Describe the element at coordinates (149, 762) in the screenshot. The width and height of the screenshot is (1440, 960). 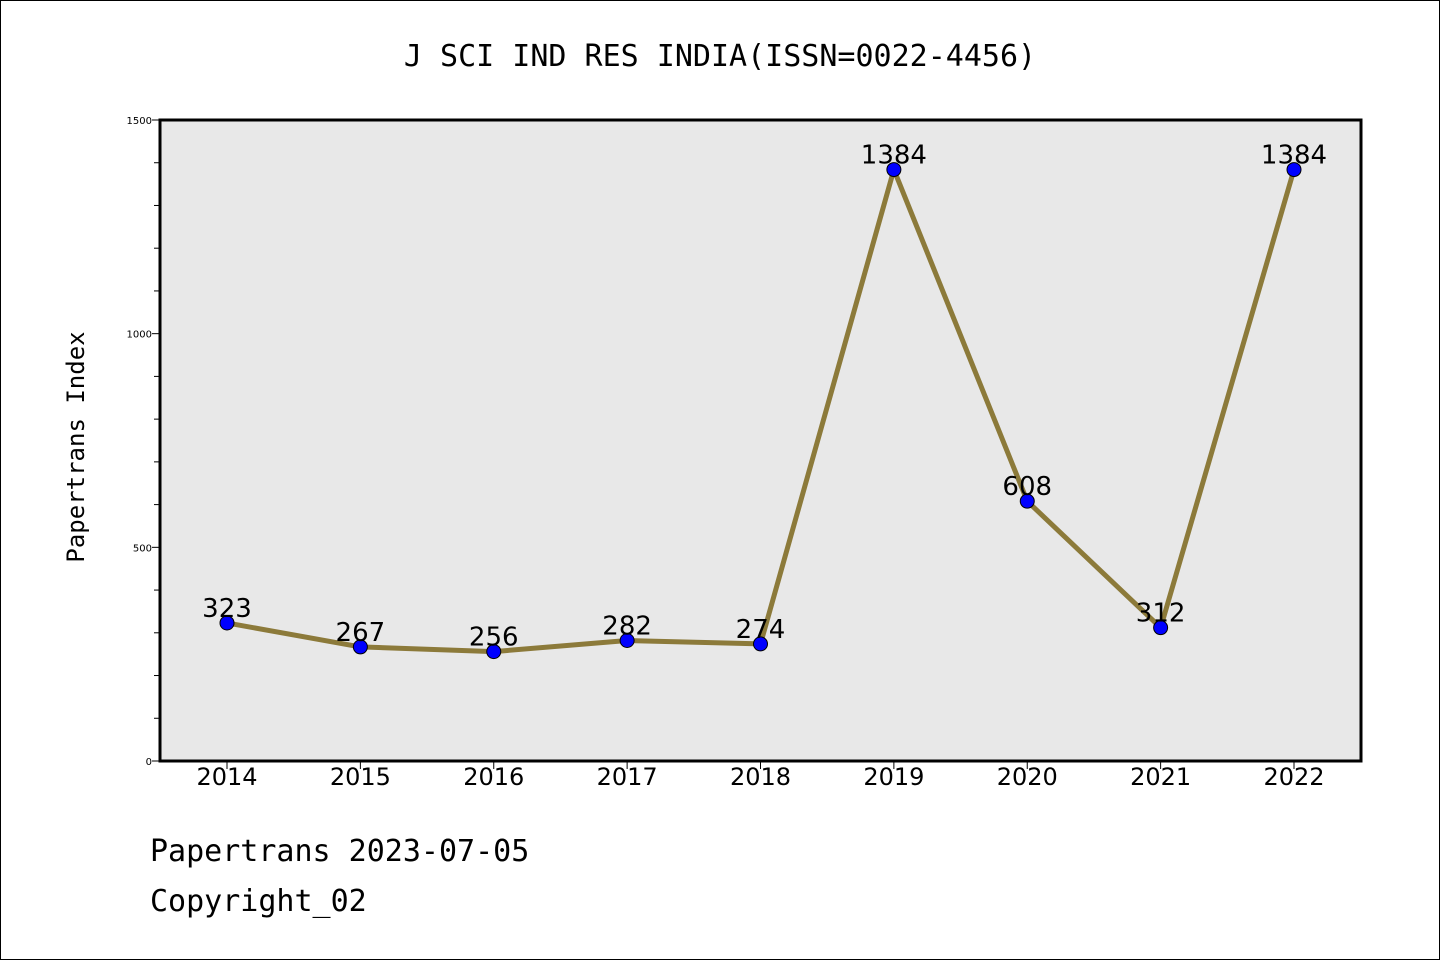
I see `y-tick-label: 0` at that location.